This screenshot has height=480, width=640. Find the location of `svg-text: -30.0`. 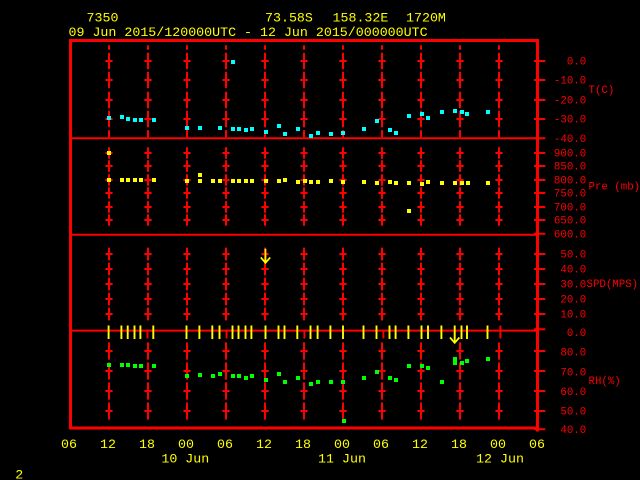

svg-text: -30.0 is located at coordinates (570, 121).